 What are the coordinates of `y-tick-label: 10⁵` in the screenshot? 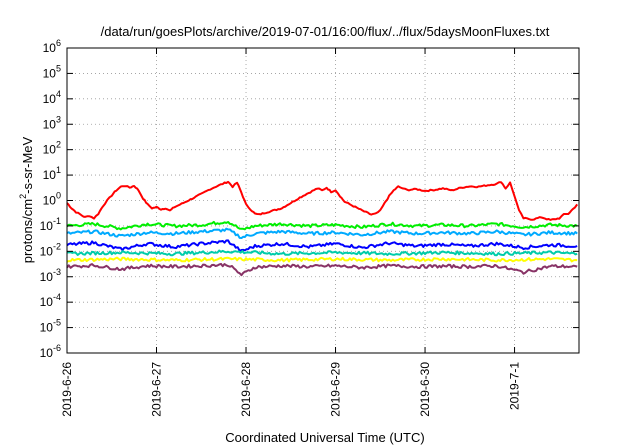 It's located at (52, 71).